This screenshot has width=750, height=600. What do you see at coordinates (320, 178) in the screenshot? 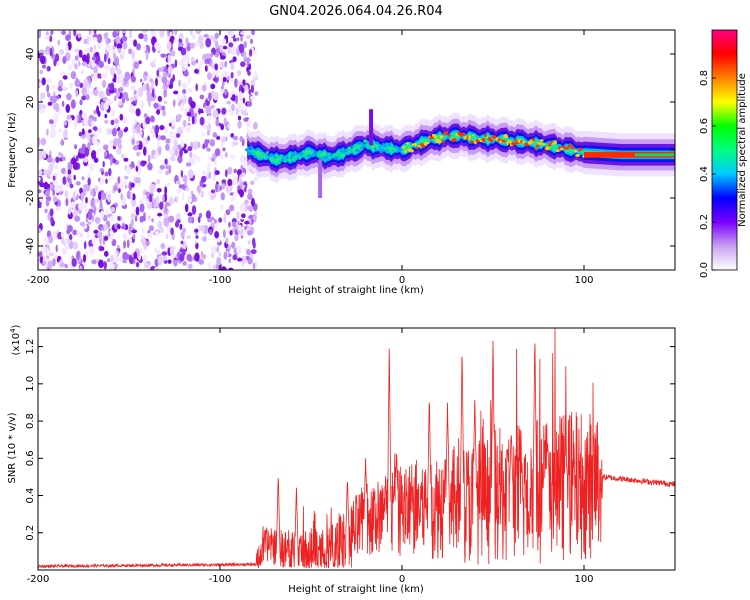
I see `spike-down` at bounding box center [320, 178].